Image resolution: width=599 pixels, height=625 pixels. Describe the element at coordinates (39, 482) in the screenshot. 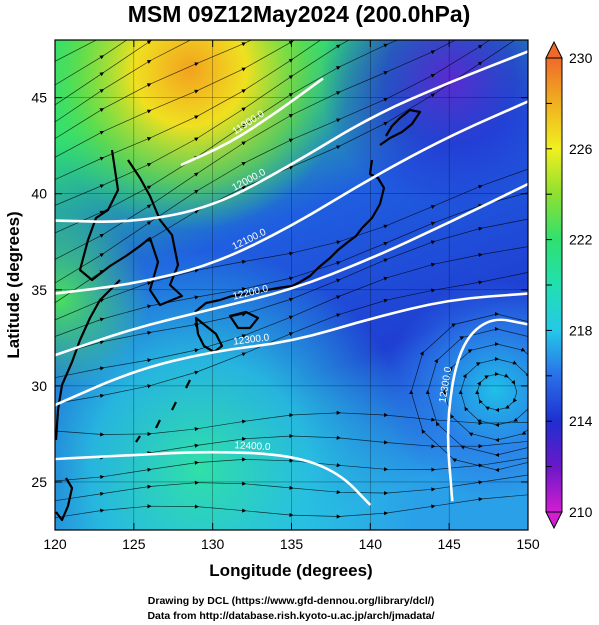

I see `y-tick-label: 25` at that location.